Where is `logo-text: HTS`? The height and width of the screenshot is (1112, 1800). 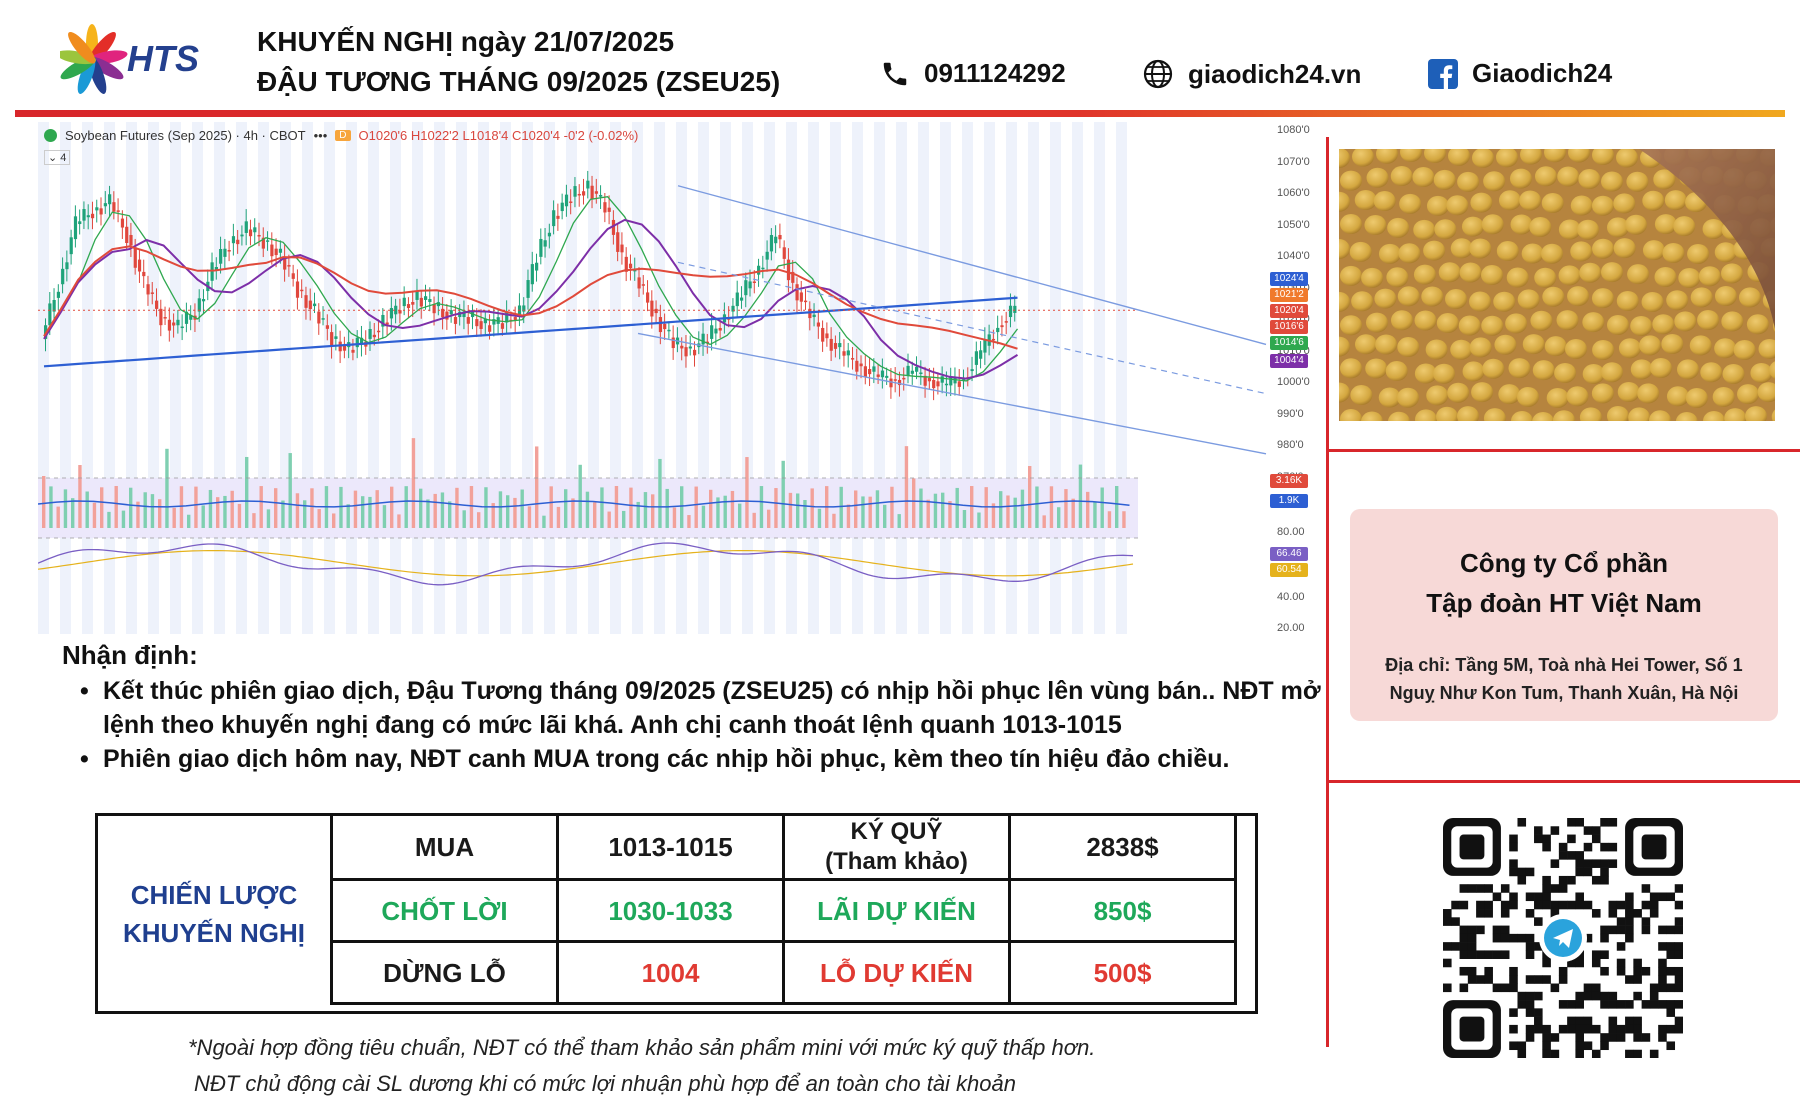
logo-text: HTS is located at coordinates (163, 58).